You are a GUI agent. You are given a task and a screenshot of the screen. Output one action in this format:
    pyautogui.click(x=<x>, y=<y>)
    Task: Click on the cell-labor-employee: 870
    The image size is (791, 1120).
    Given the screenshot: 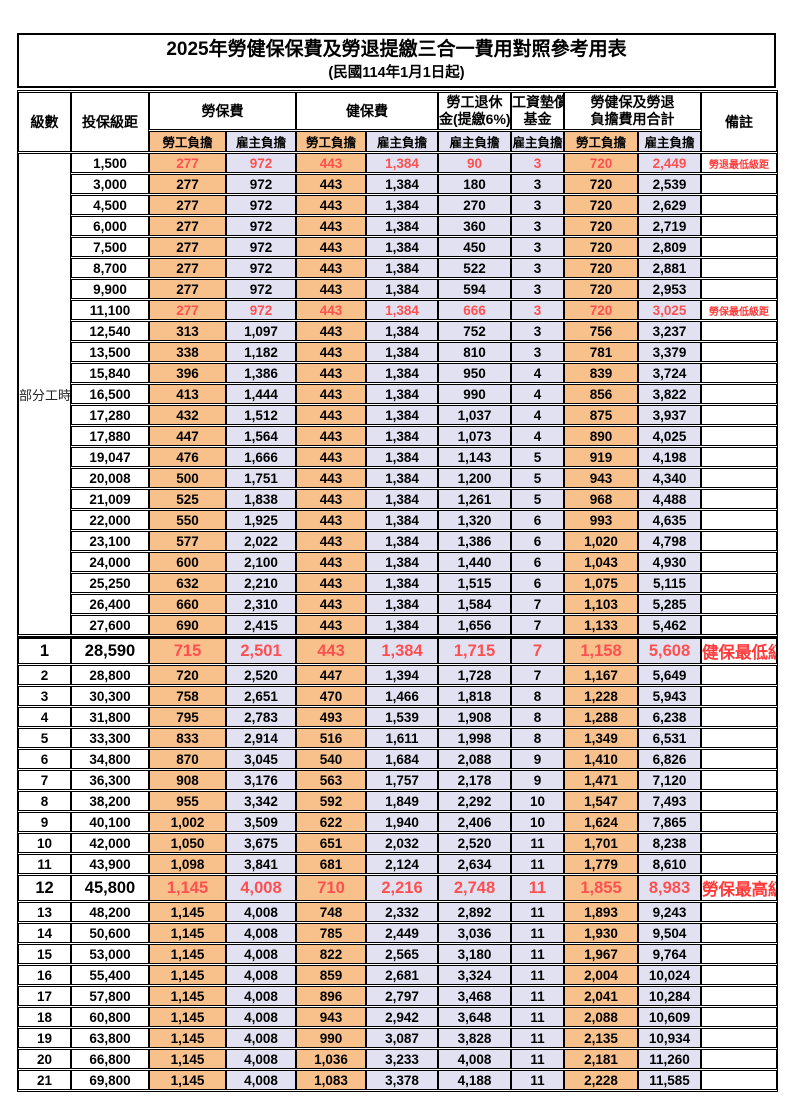 What is the action you would take?
    pyautogui.click(x=187, y=759)
    